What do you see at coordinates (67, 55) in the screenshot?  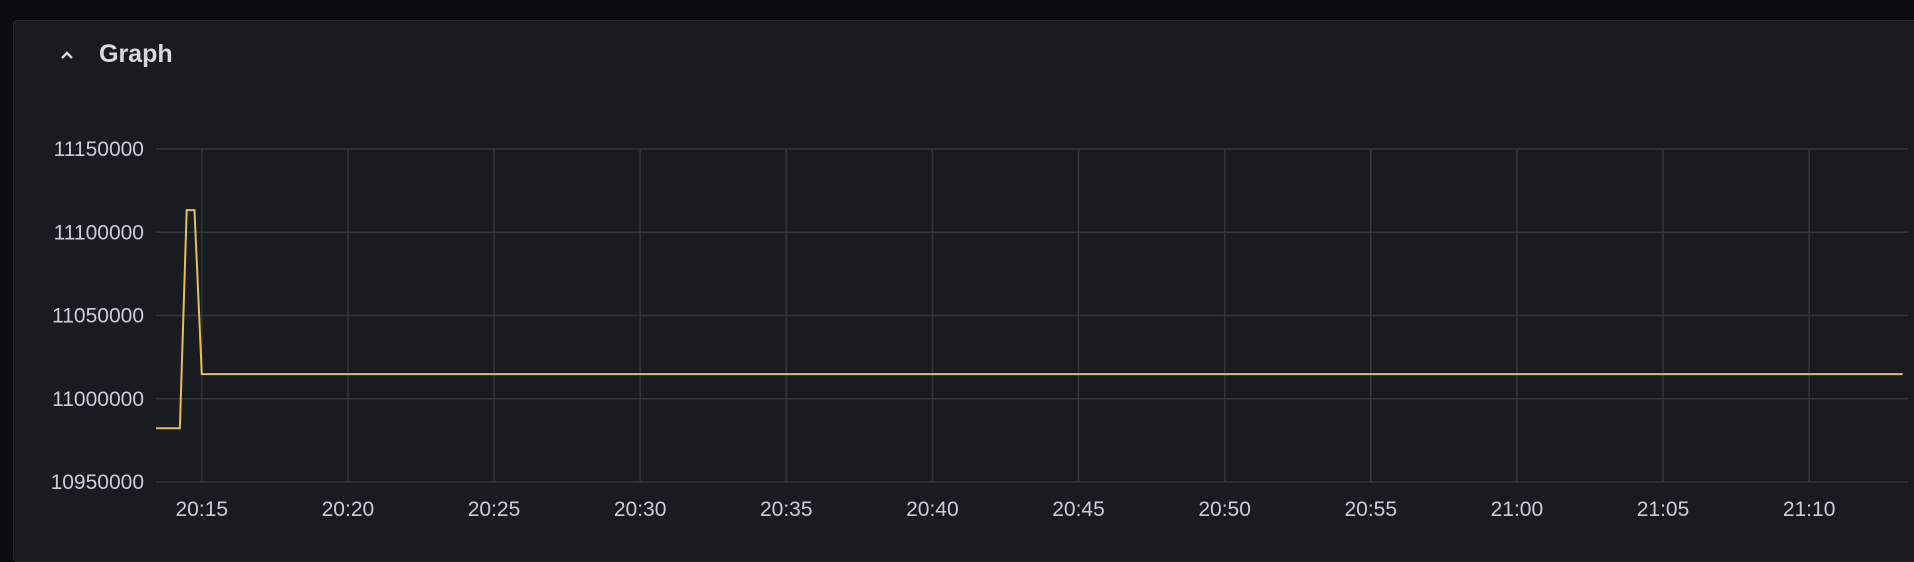 I see `chevron-up-icon` at bounding box center [67, 55].